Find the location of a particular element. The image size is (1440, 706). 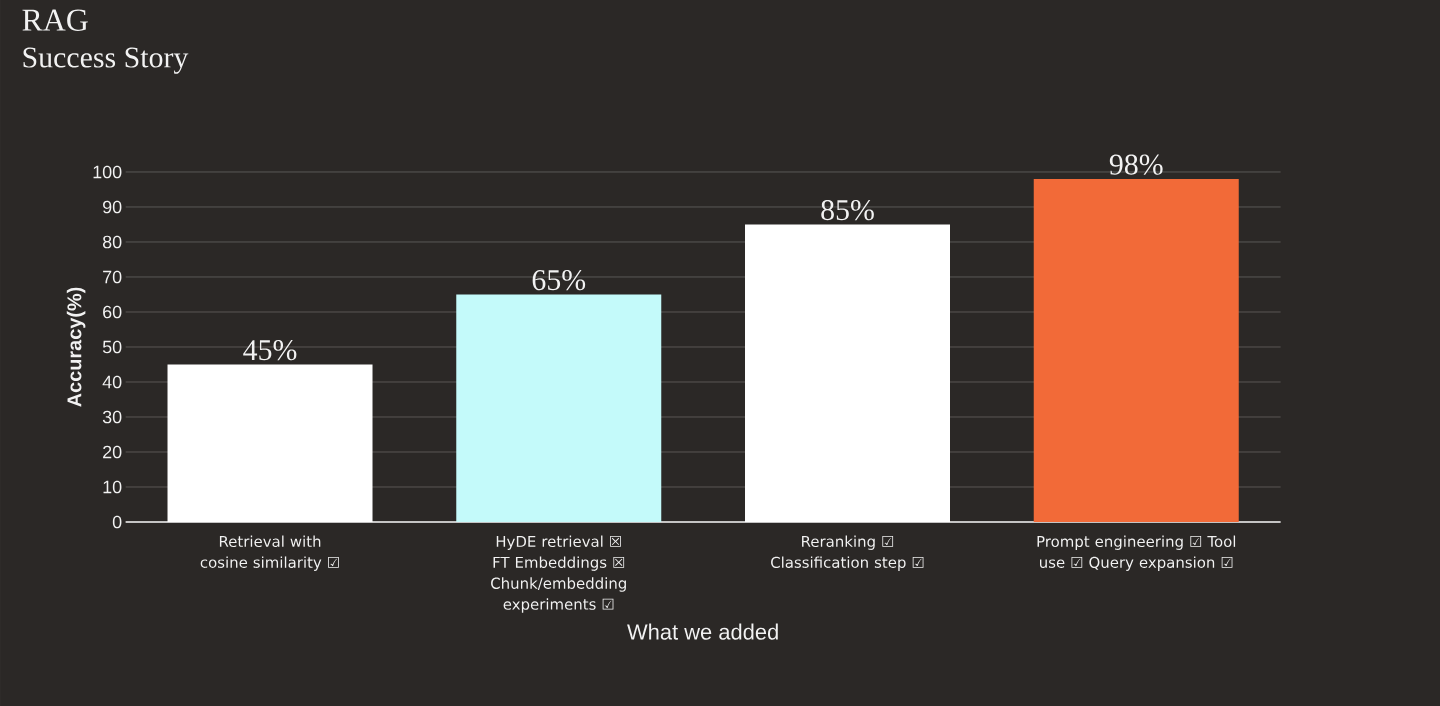

chart-title: RAG is located at coordinates (55, 20).